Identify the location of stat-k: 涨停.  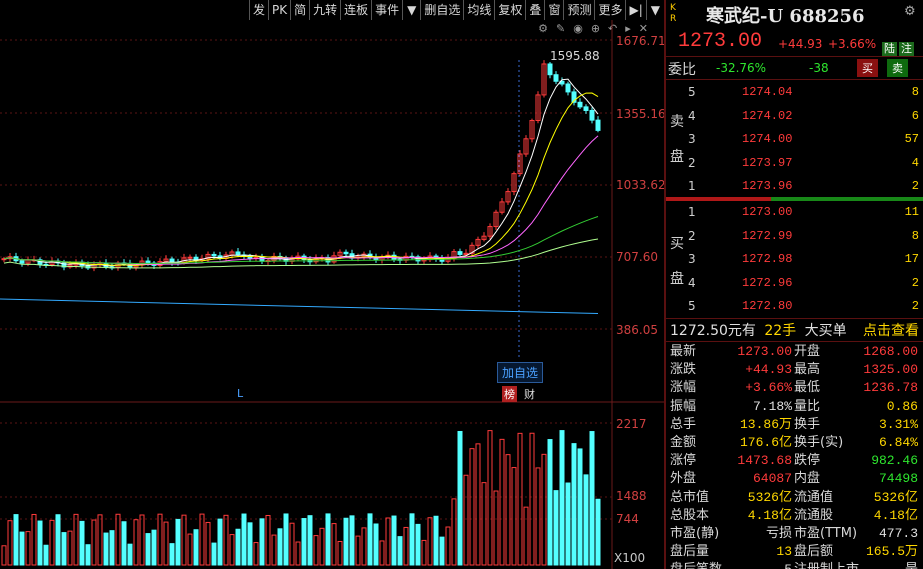
(683, 461).